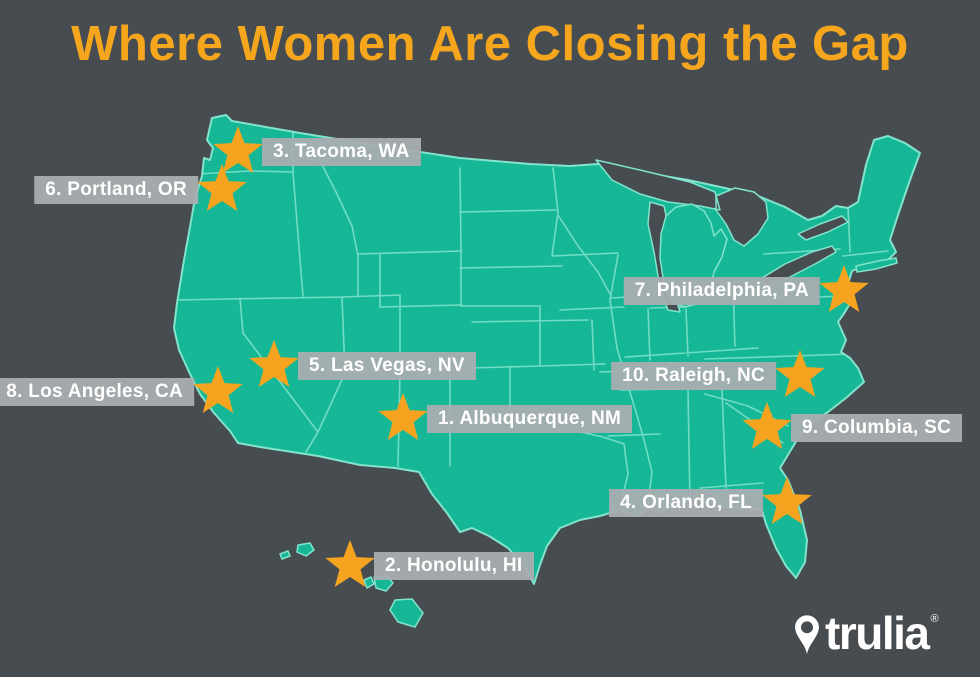 This screenshot has width=980, height=677. What do you see at coordinates (341, 152) in the screenshot?
I see `city-label: 3. Tacoma, WA` at bounding box center [341, 152].